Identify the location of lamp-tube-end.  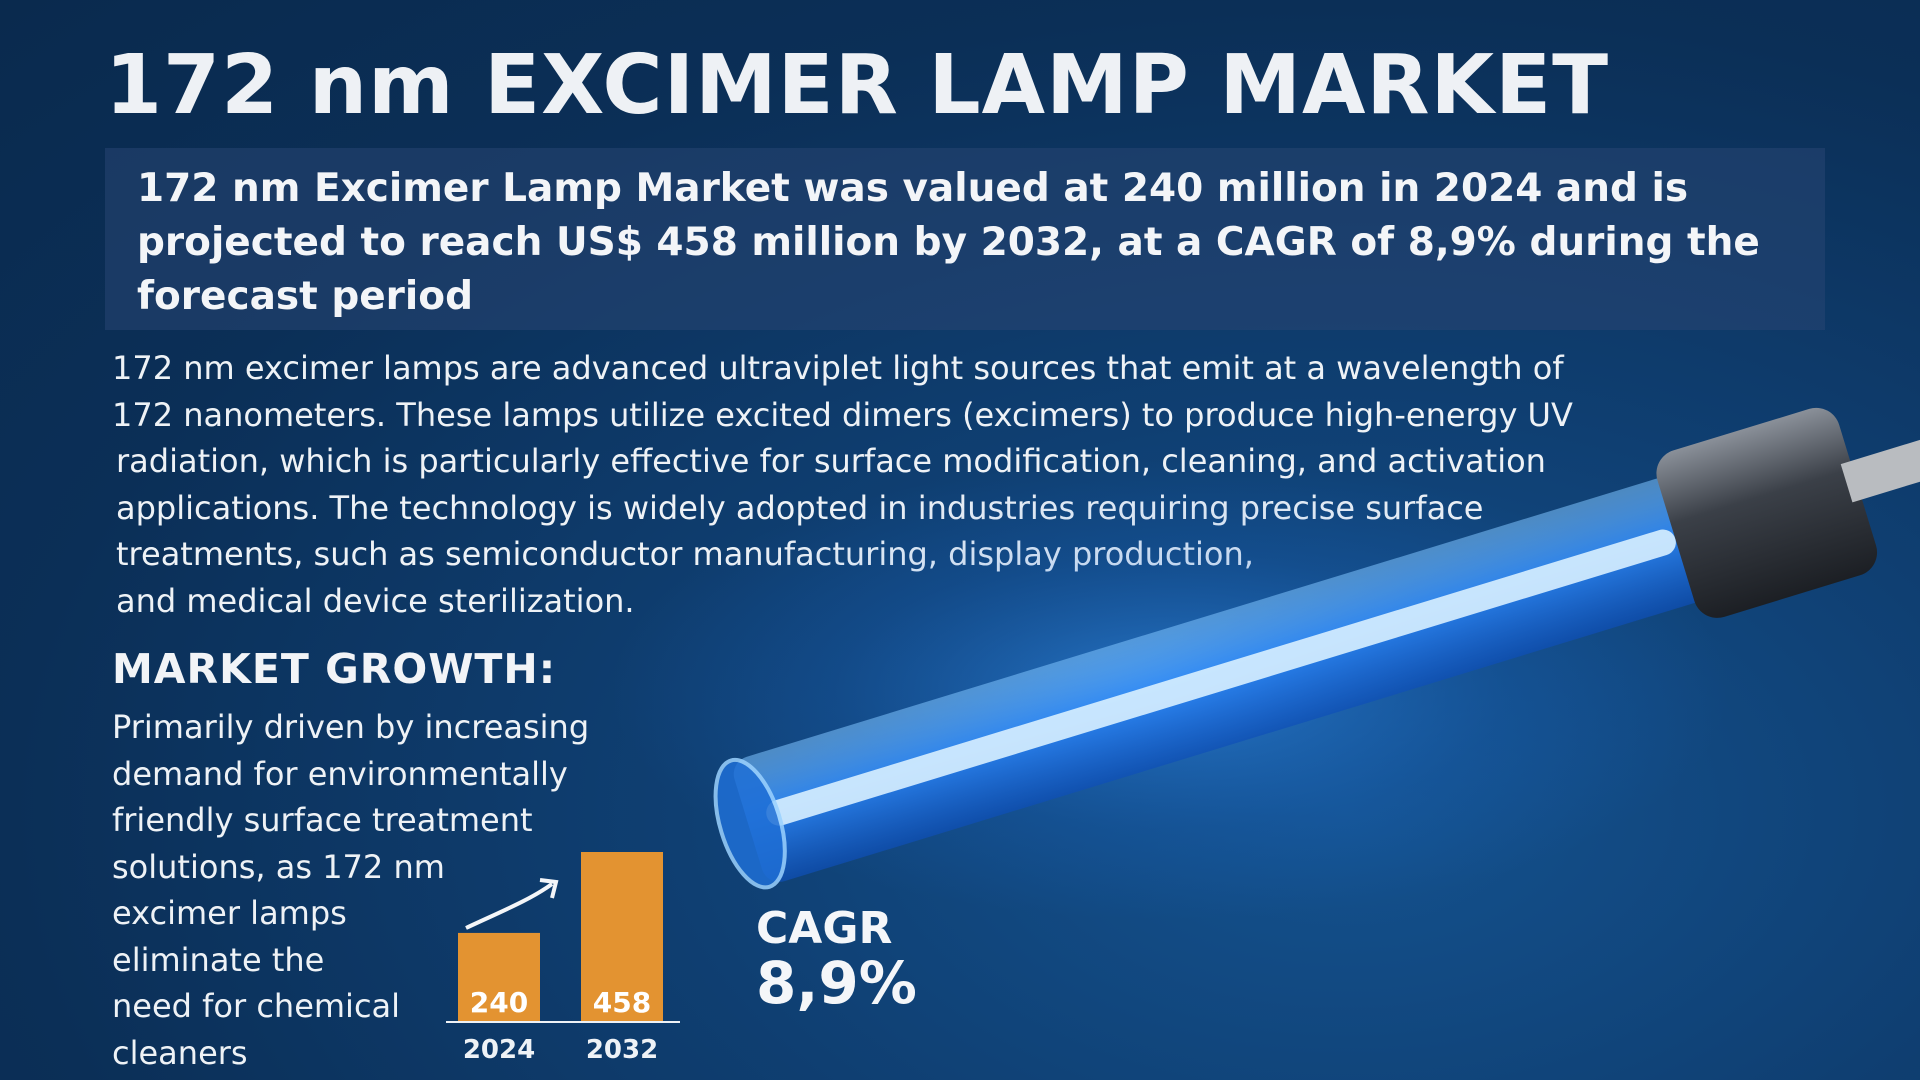
(750, 823).